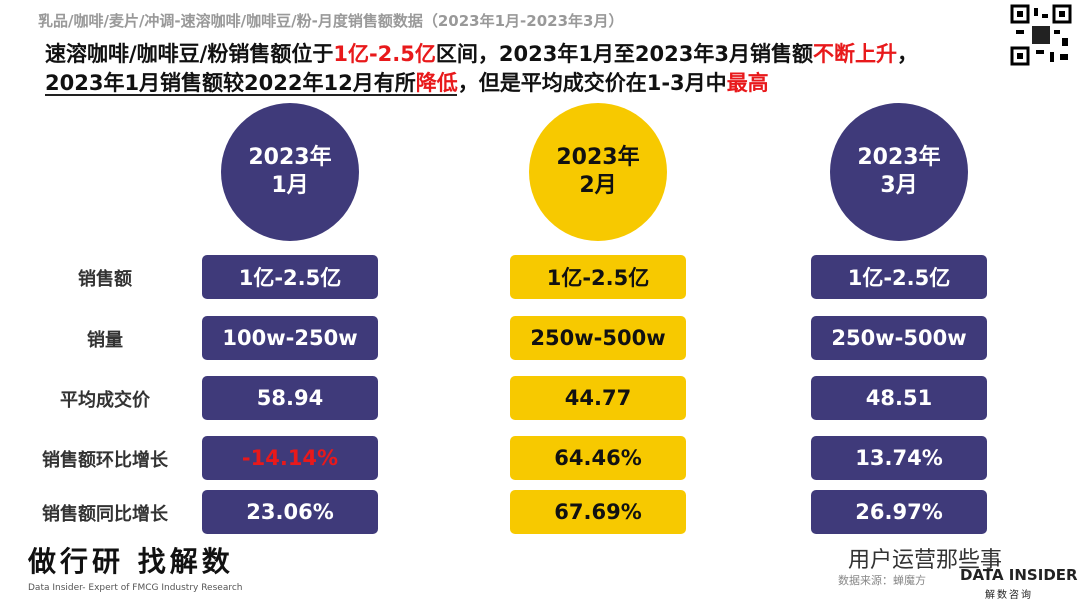  I want to click on watermark: 用户运营那些事, so click(925, 560).